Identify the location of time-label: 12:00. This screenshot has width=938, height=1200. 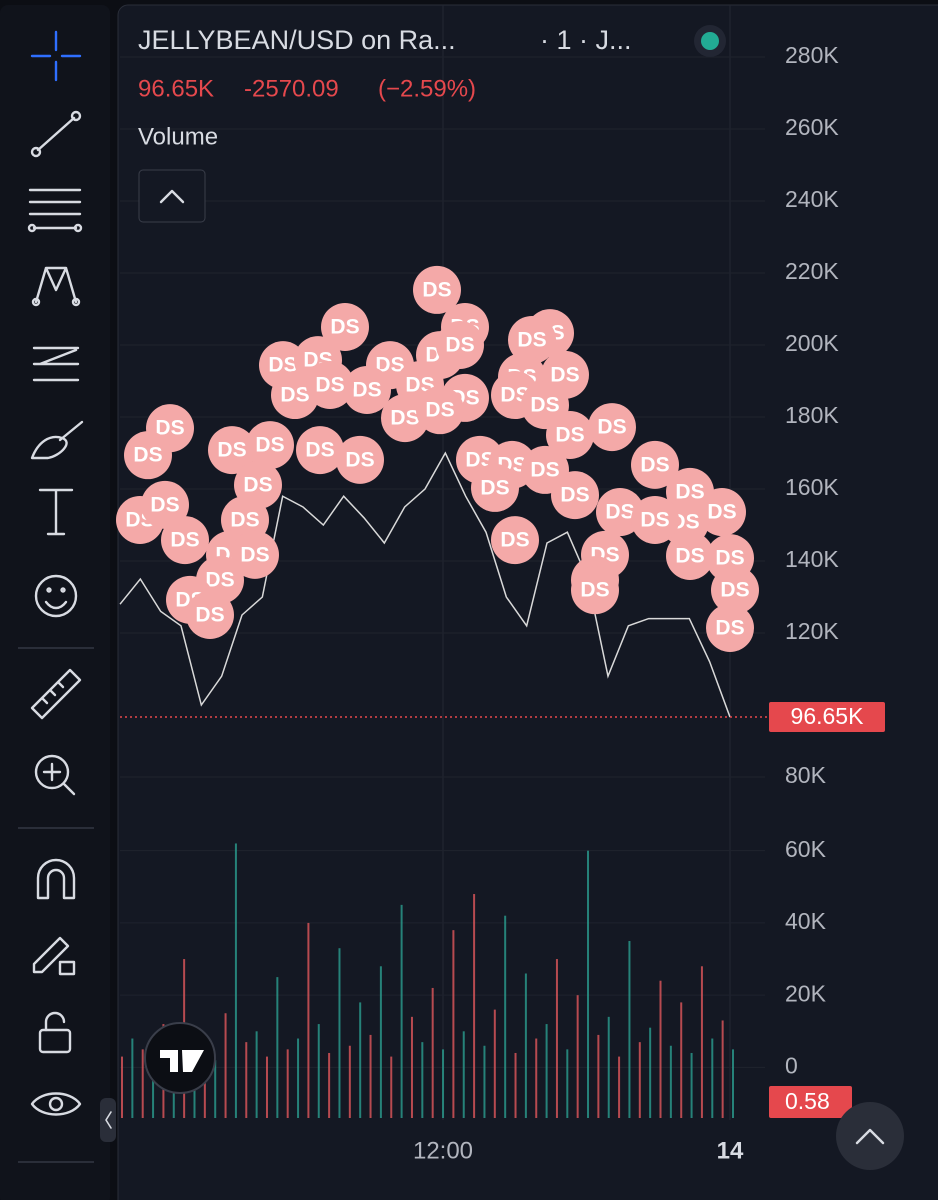
(443, 1150).